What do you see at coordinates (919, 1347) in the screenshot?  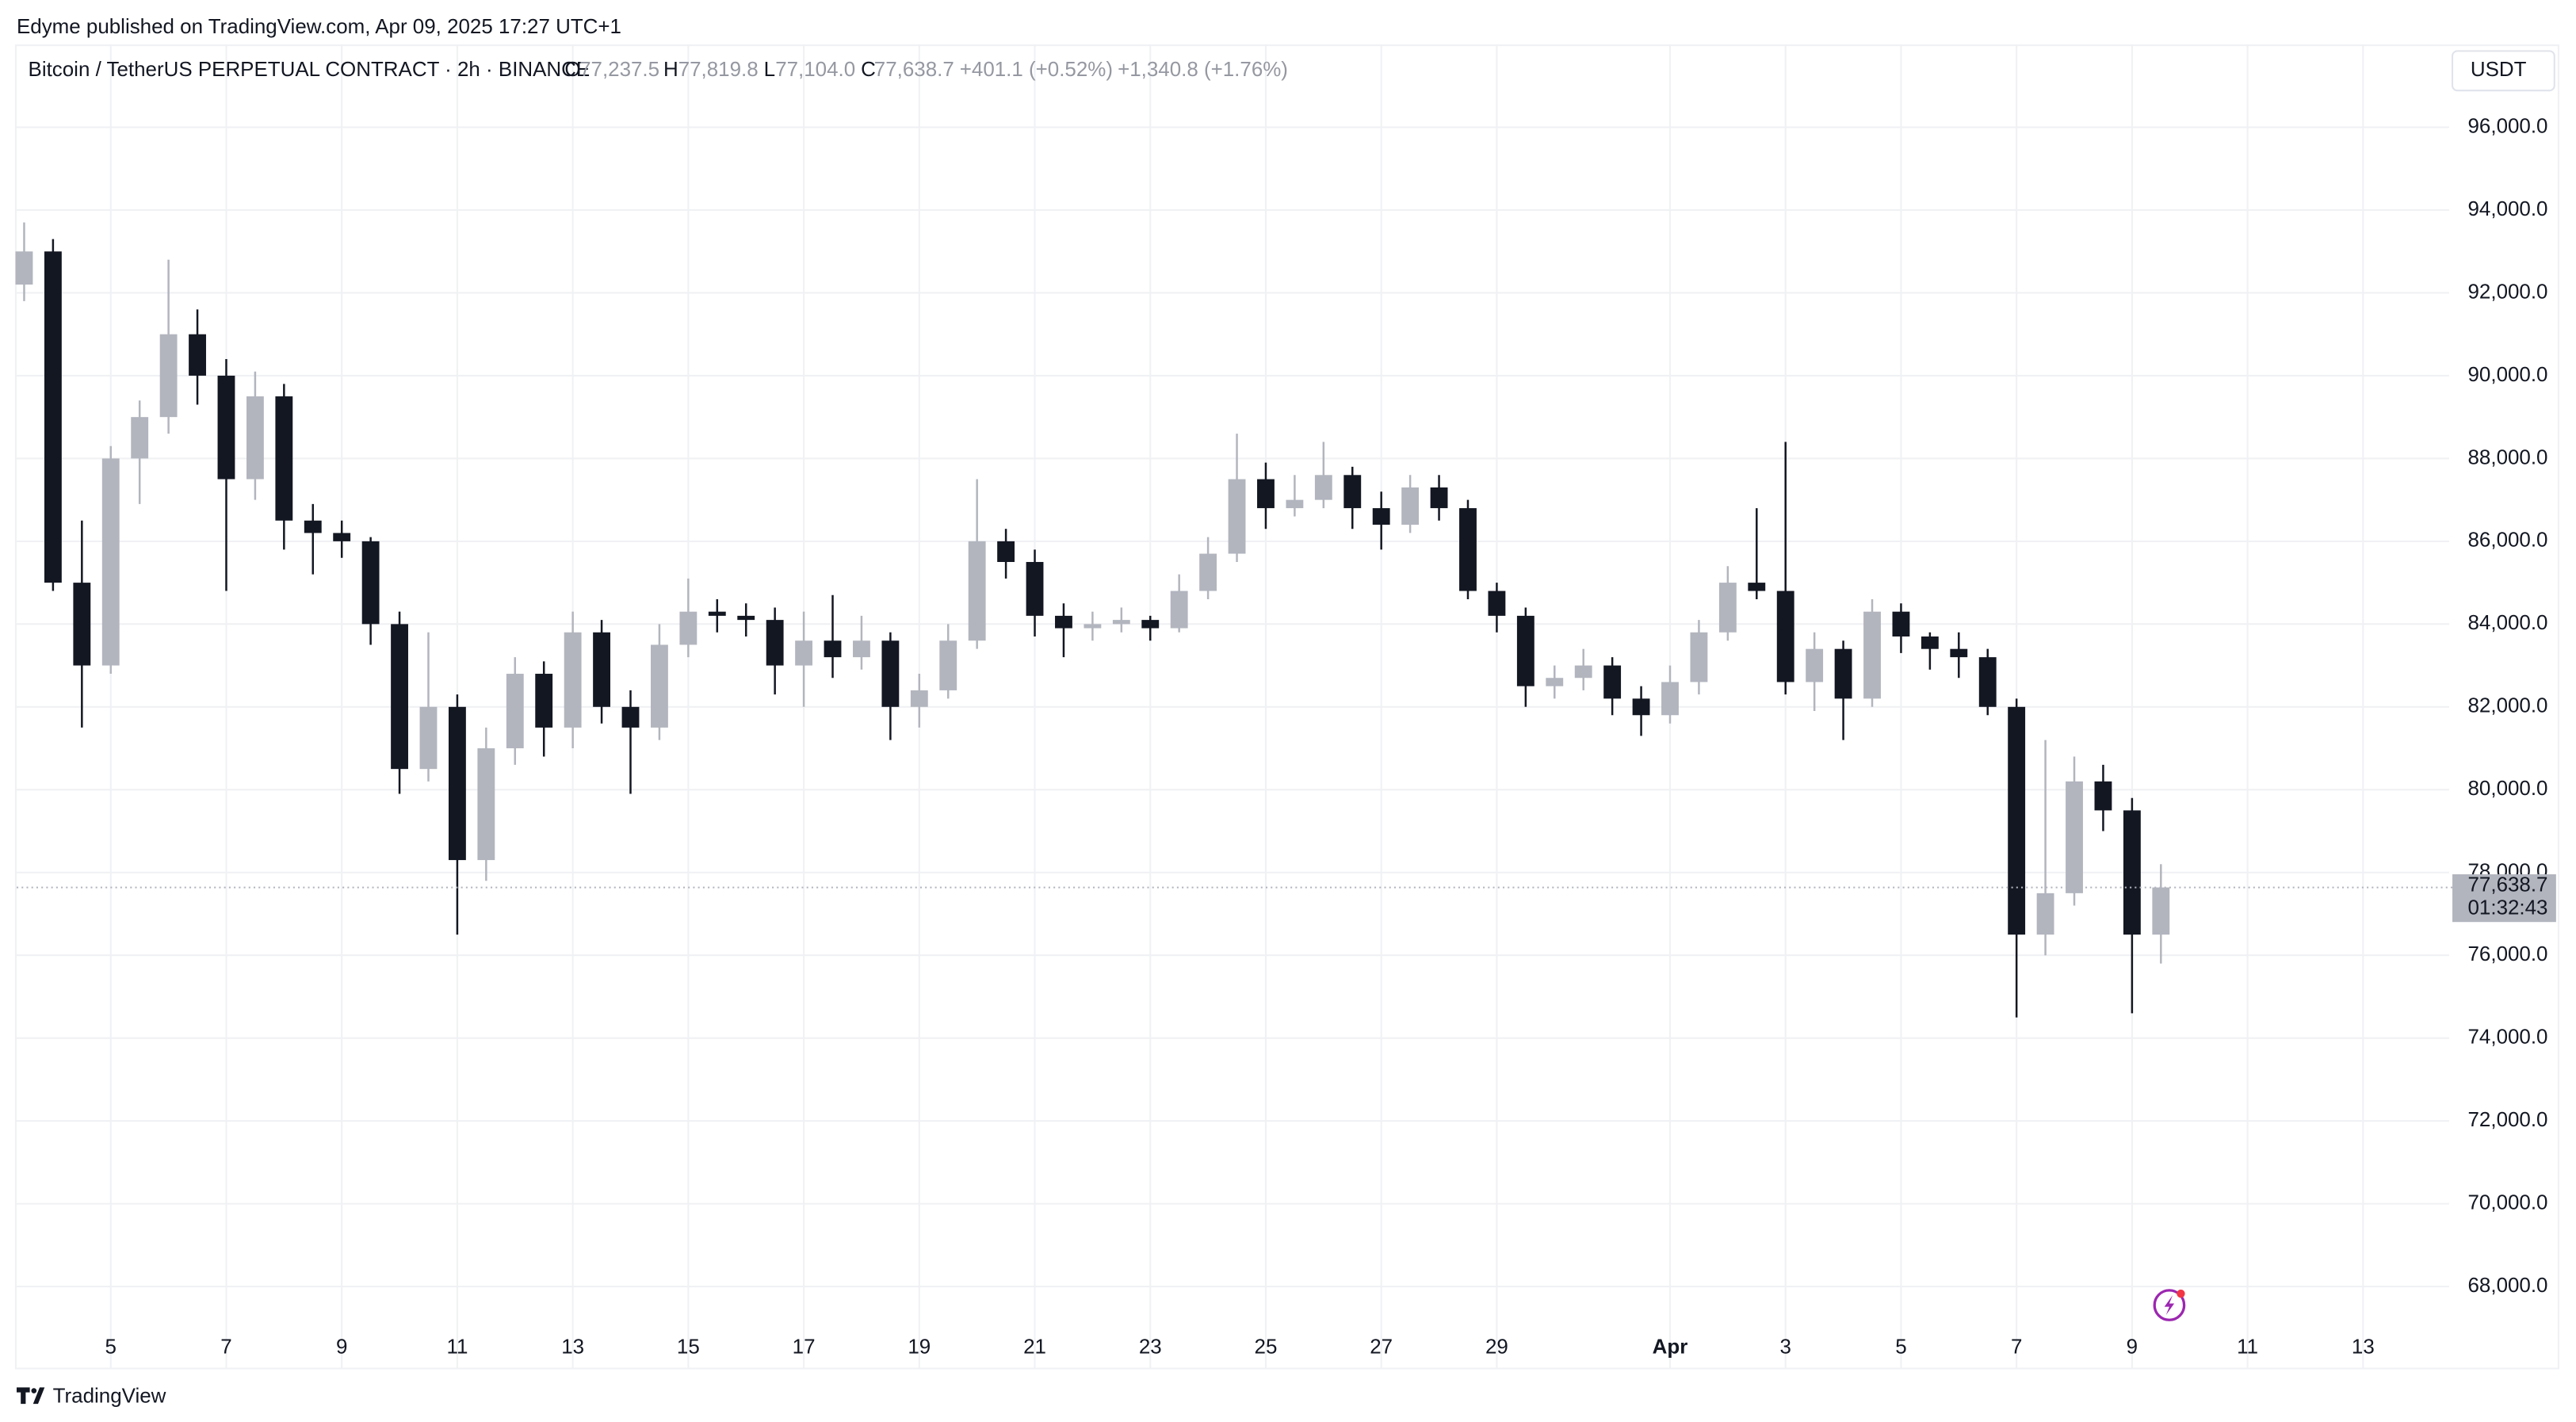 I see `x-tick-label: 19` at bounding box center [919, 1347].